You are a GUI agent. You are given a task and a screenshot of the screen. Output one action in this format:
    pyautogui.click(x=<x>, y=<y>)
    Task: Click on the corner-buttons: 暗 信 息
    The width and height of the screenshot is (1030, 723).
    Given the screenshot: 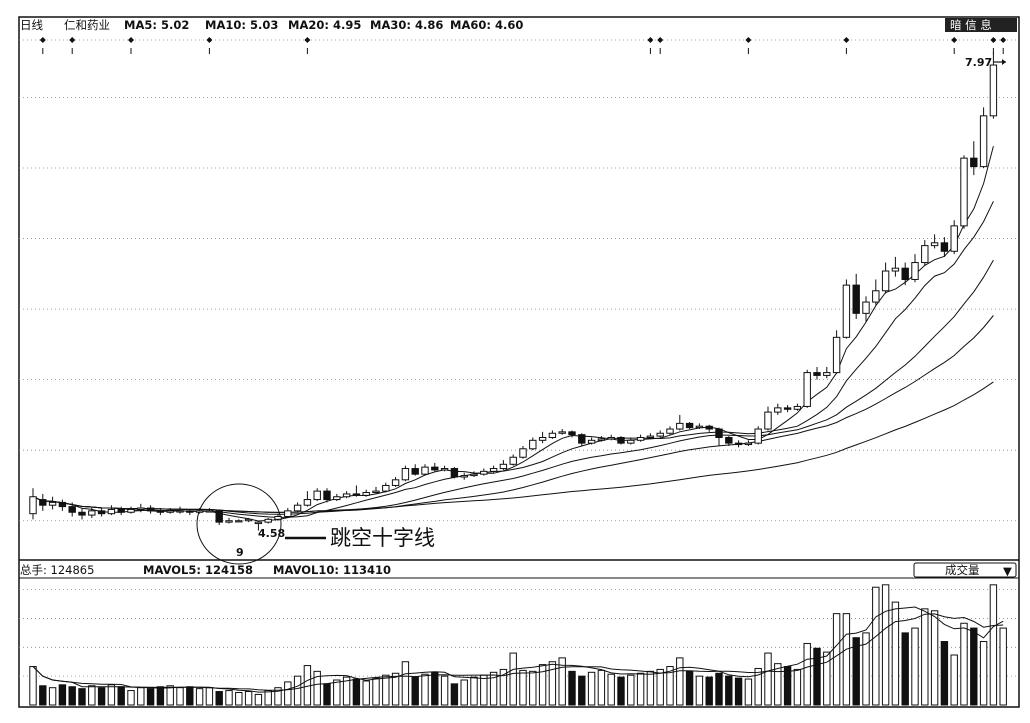 What is the action you would take?
    pyautogui.click(x=971, y=25)
    